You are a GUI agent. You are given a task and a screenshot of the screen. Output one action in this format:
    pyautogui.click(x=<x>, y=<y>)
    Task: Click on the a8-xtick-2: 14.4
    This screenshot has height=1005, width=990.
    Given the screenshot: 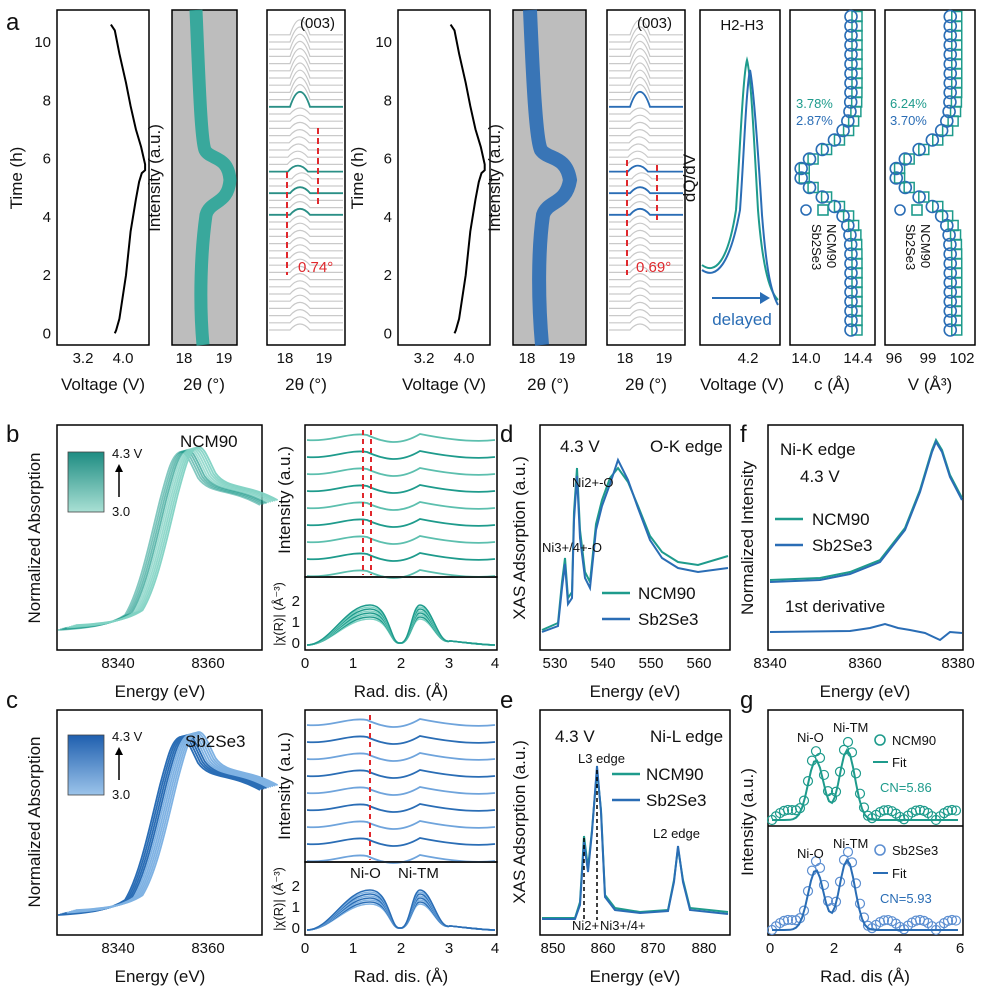 What is the action you would take?
    pyautogui.click(x=857, y=358)
    